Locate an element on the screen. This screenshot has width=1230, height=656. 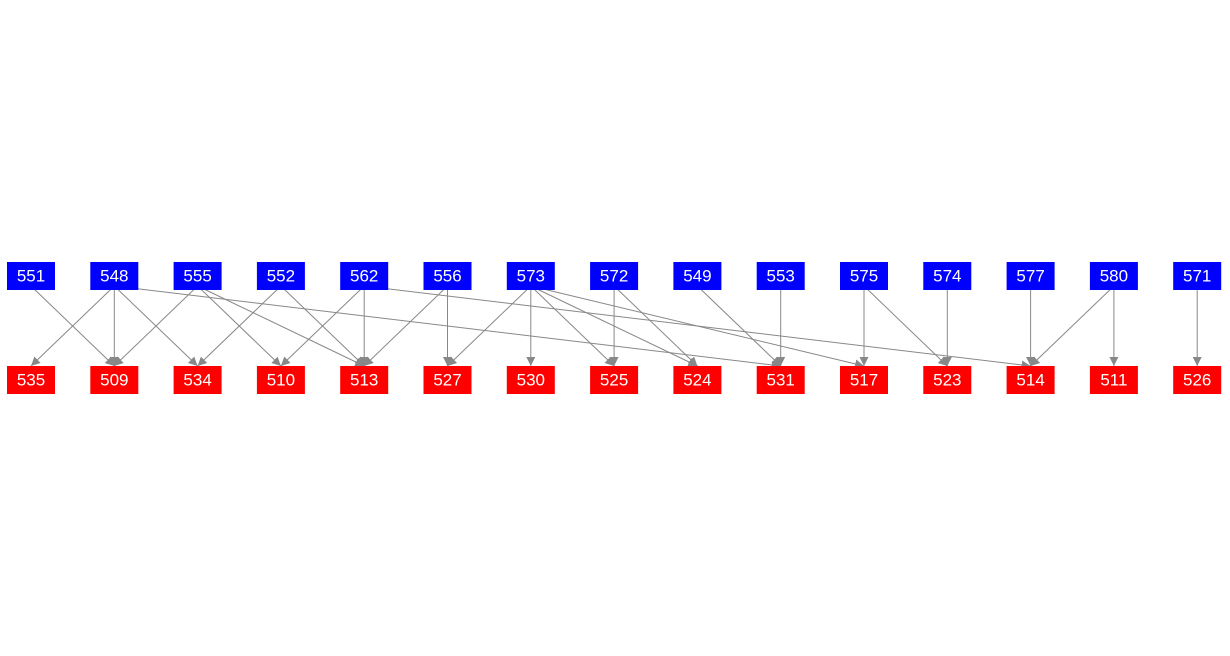
target-node-label: 534 is located at coordinates (197, 379).